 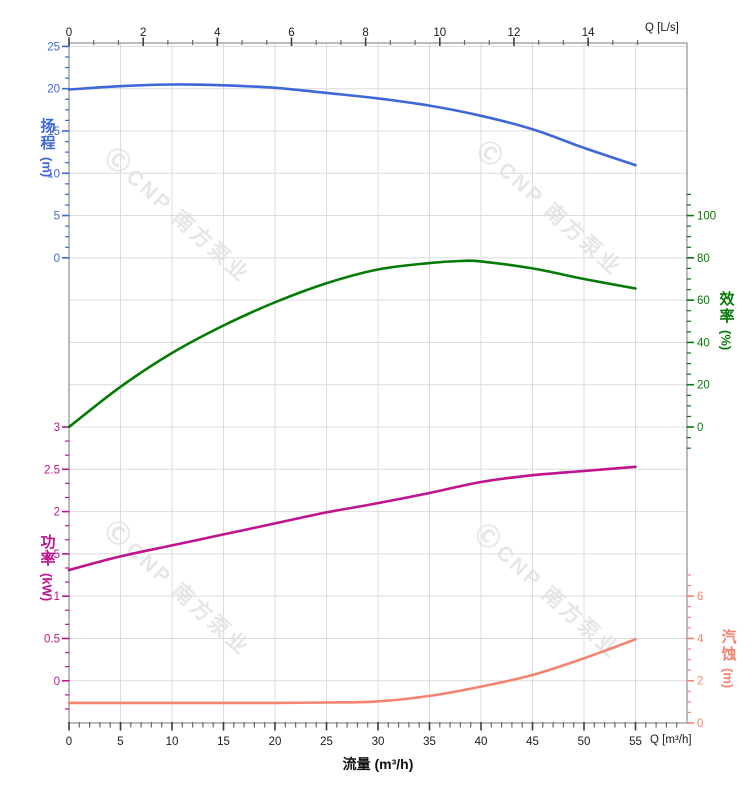 I want to click on npsh-curve, so click(x=352, y=671).